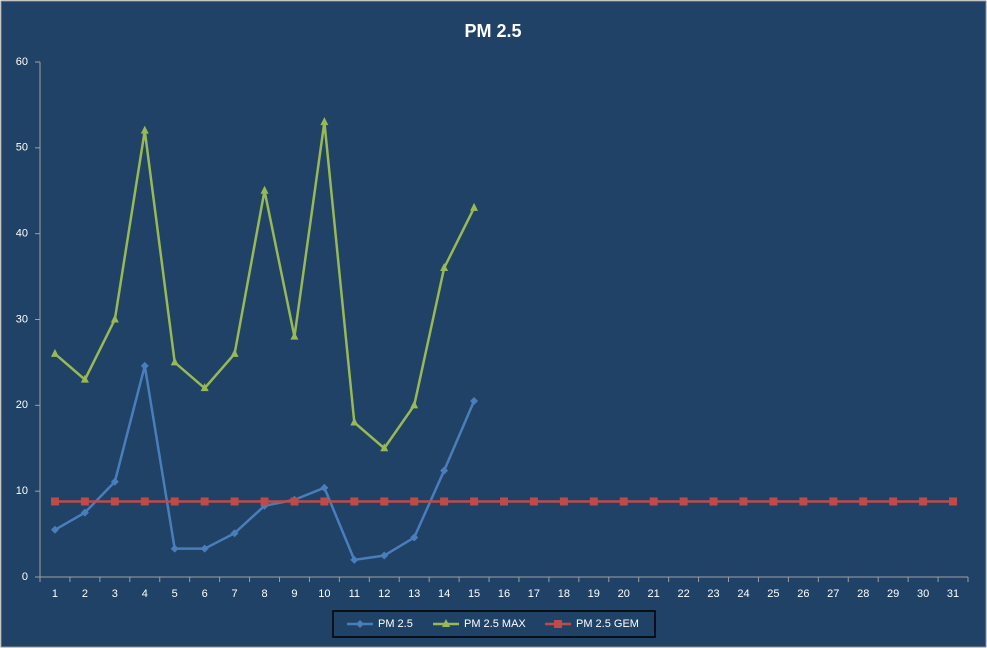  I want to click on y-tick-label: 30, so click(22, 319).